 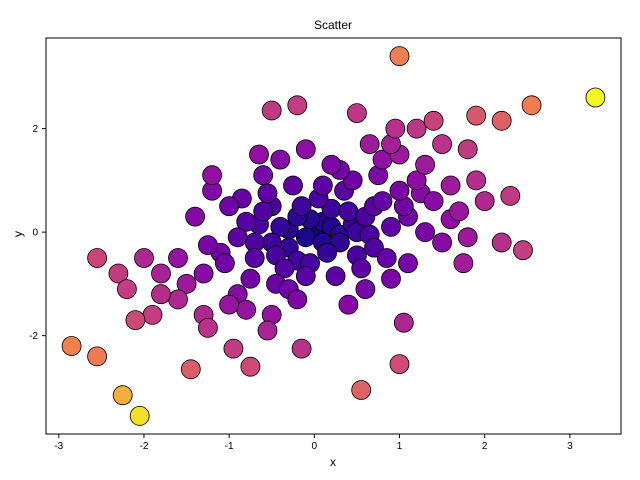 What do you see at coordinates (229, 446) in the screenshot?
I see `x-tick-label: -1` at bounding box center [229, 446].